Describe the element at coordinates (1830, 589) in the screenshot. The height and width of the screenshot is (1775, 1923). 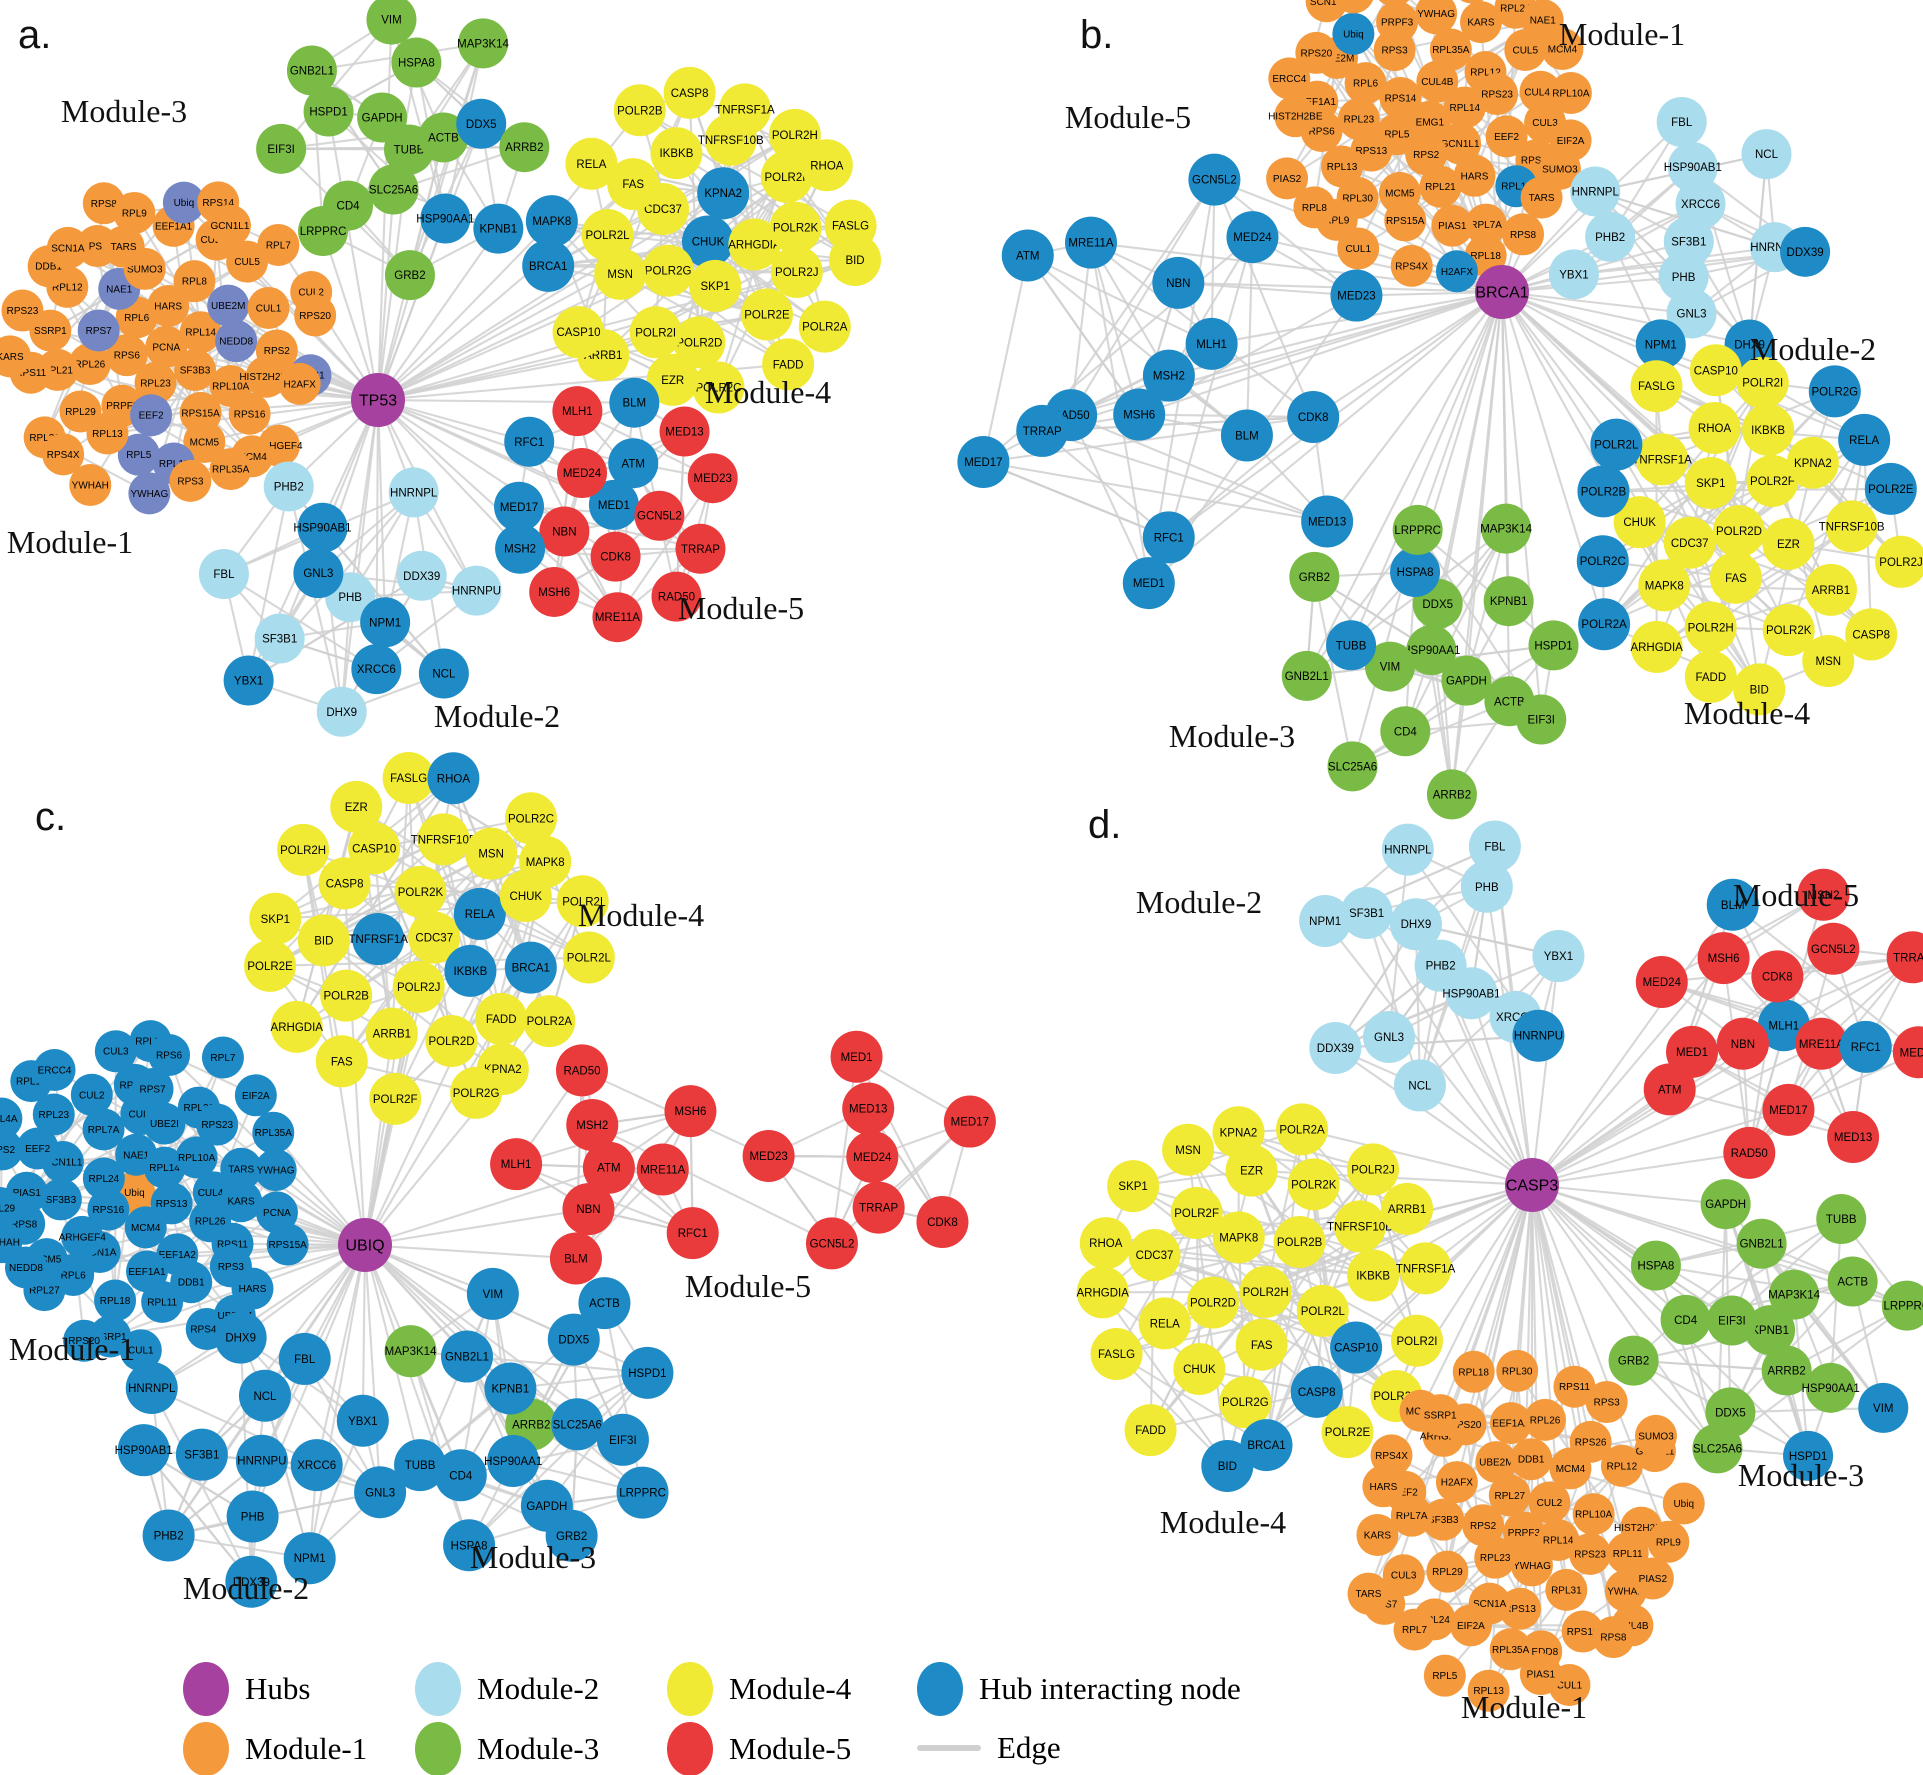
I see `node: ARRB1` at that location.